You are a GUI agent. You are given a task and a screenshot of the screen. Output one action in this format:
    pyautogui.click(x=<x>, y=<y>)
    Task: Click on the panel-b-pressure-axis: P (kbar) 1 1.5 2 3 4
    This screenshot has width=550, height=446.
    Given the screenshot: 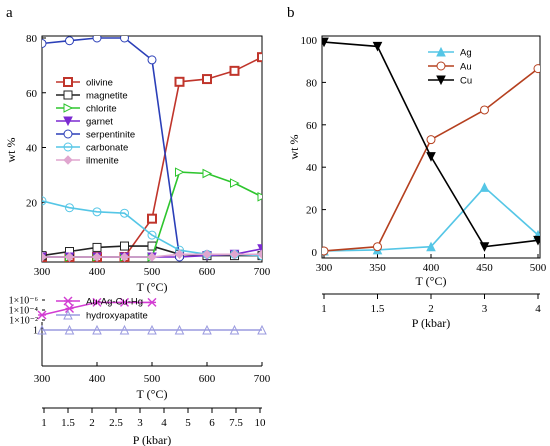 What is the action you would take?
    pyautogui.click(x=431, y=311)
    